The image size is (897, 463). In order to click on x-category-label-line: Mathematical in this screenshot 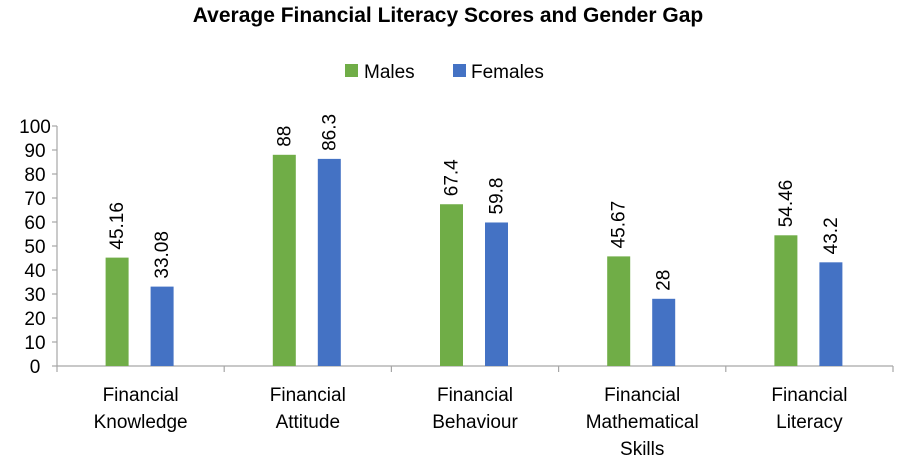, I will do `click(642, 422)`.